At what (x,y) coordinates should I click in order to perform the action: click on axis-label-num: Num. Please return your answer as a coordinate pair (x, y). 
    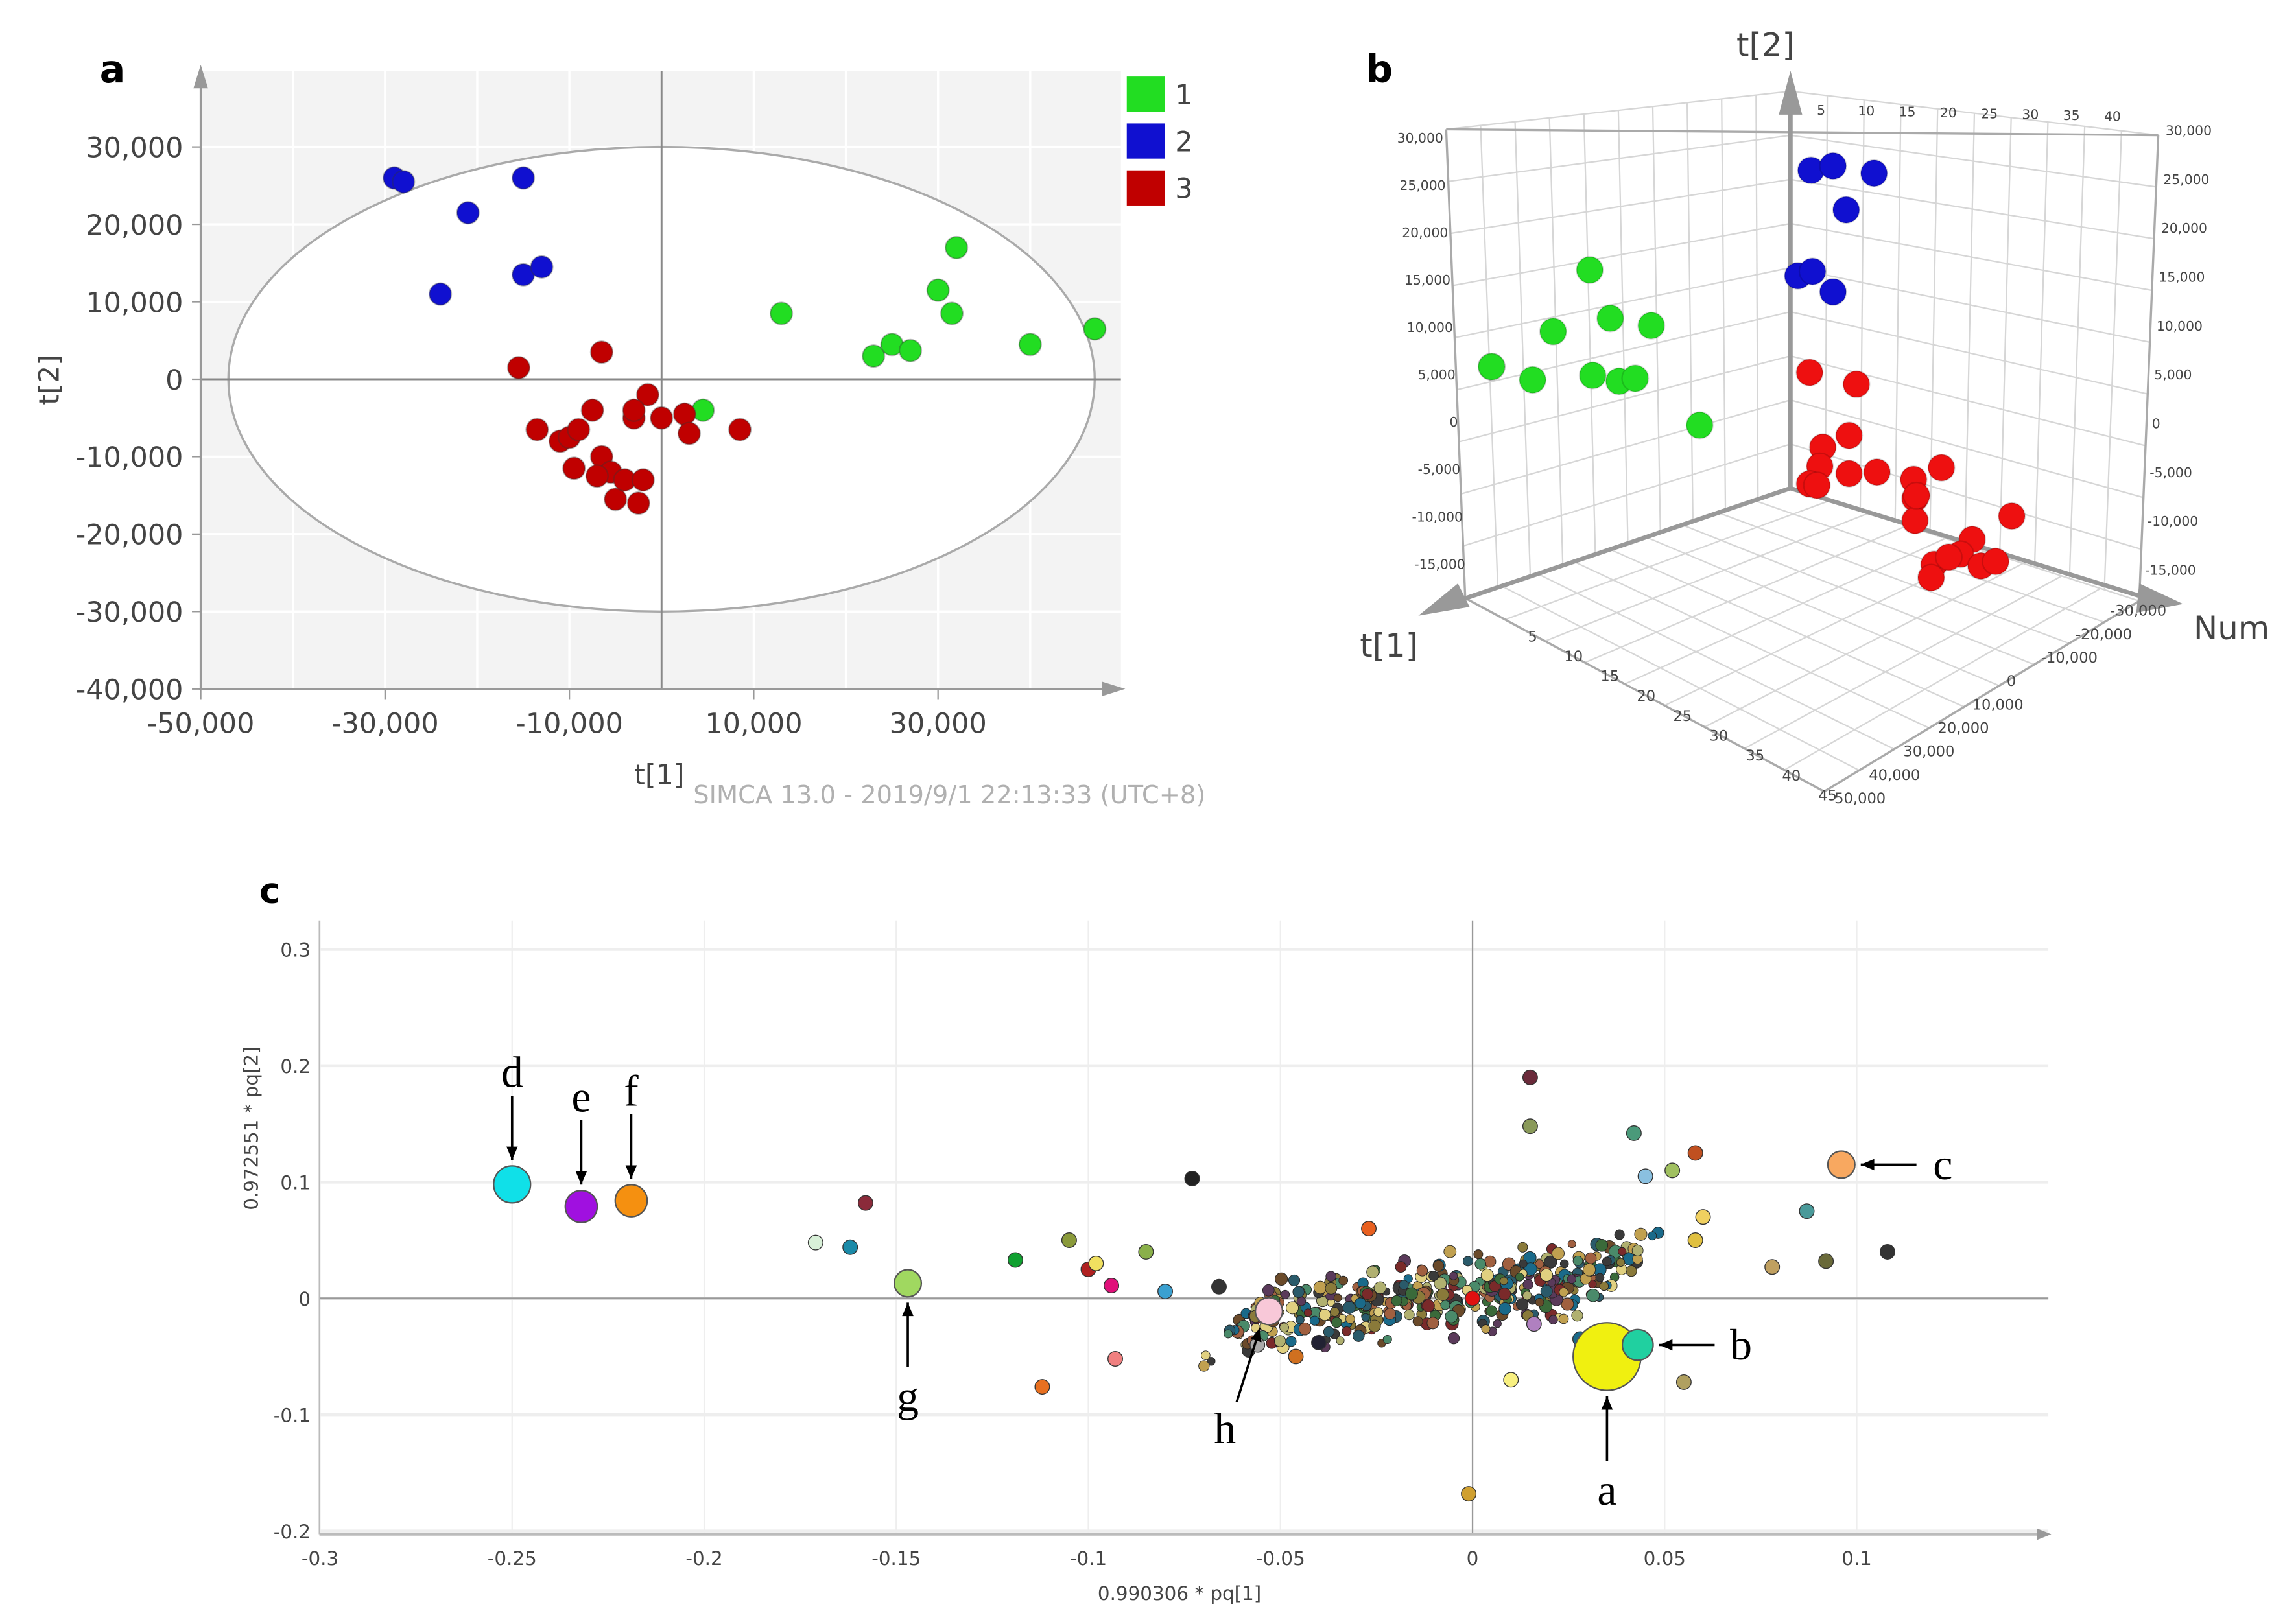
    Looking at the image, I should click on (2231, 628).